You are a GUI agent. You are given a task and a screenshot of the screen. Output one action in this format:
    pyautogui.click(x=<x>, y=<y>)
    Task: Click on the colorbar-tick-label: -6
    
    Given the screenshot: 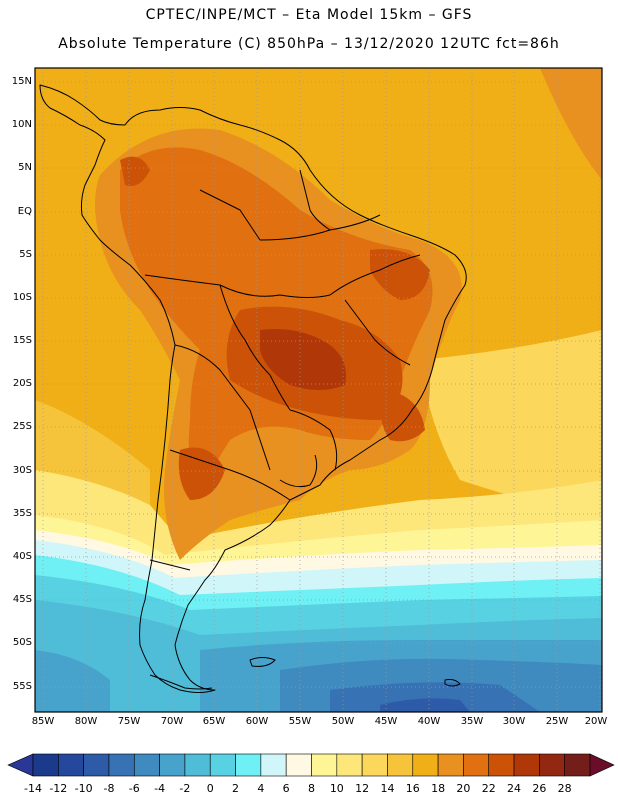 What is the action you would take?
    pyautogui.click(x=134, y=788)
    